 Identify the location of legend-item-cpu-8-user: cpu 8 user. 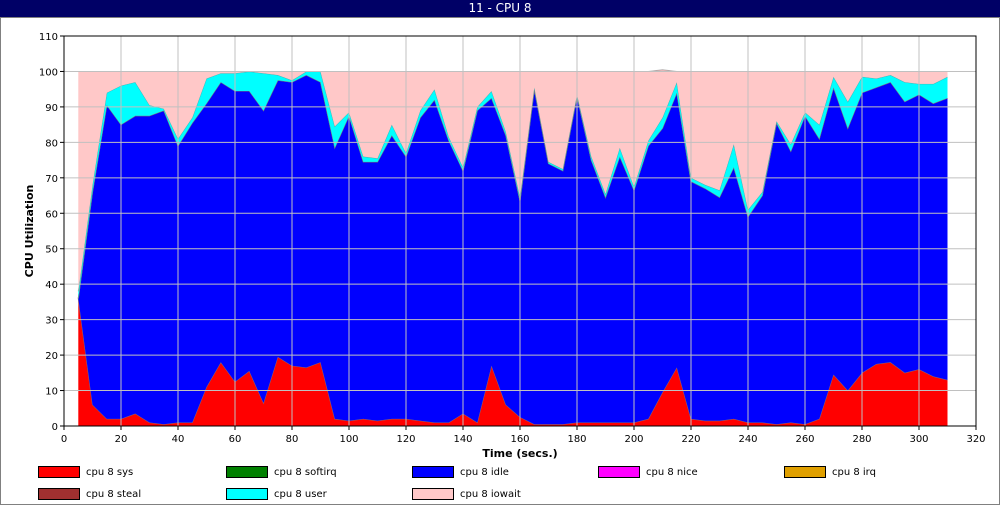
(276, 494).